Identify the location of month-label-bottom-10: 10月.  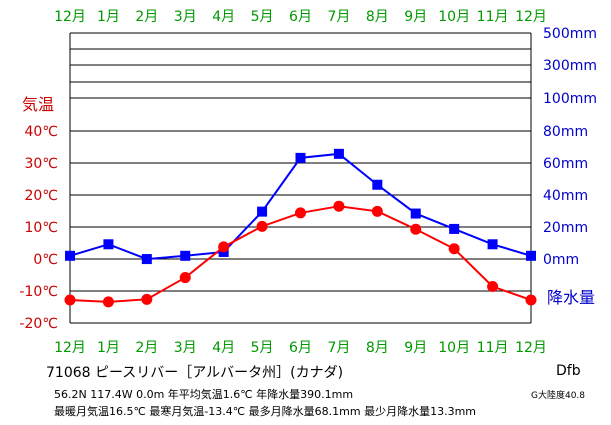
(454, 348).